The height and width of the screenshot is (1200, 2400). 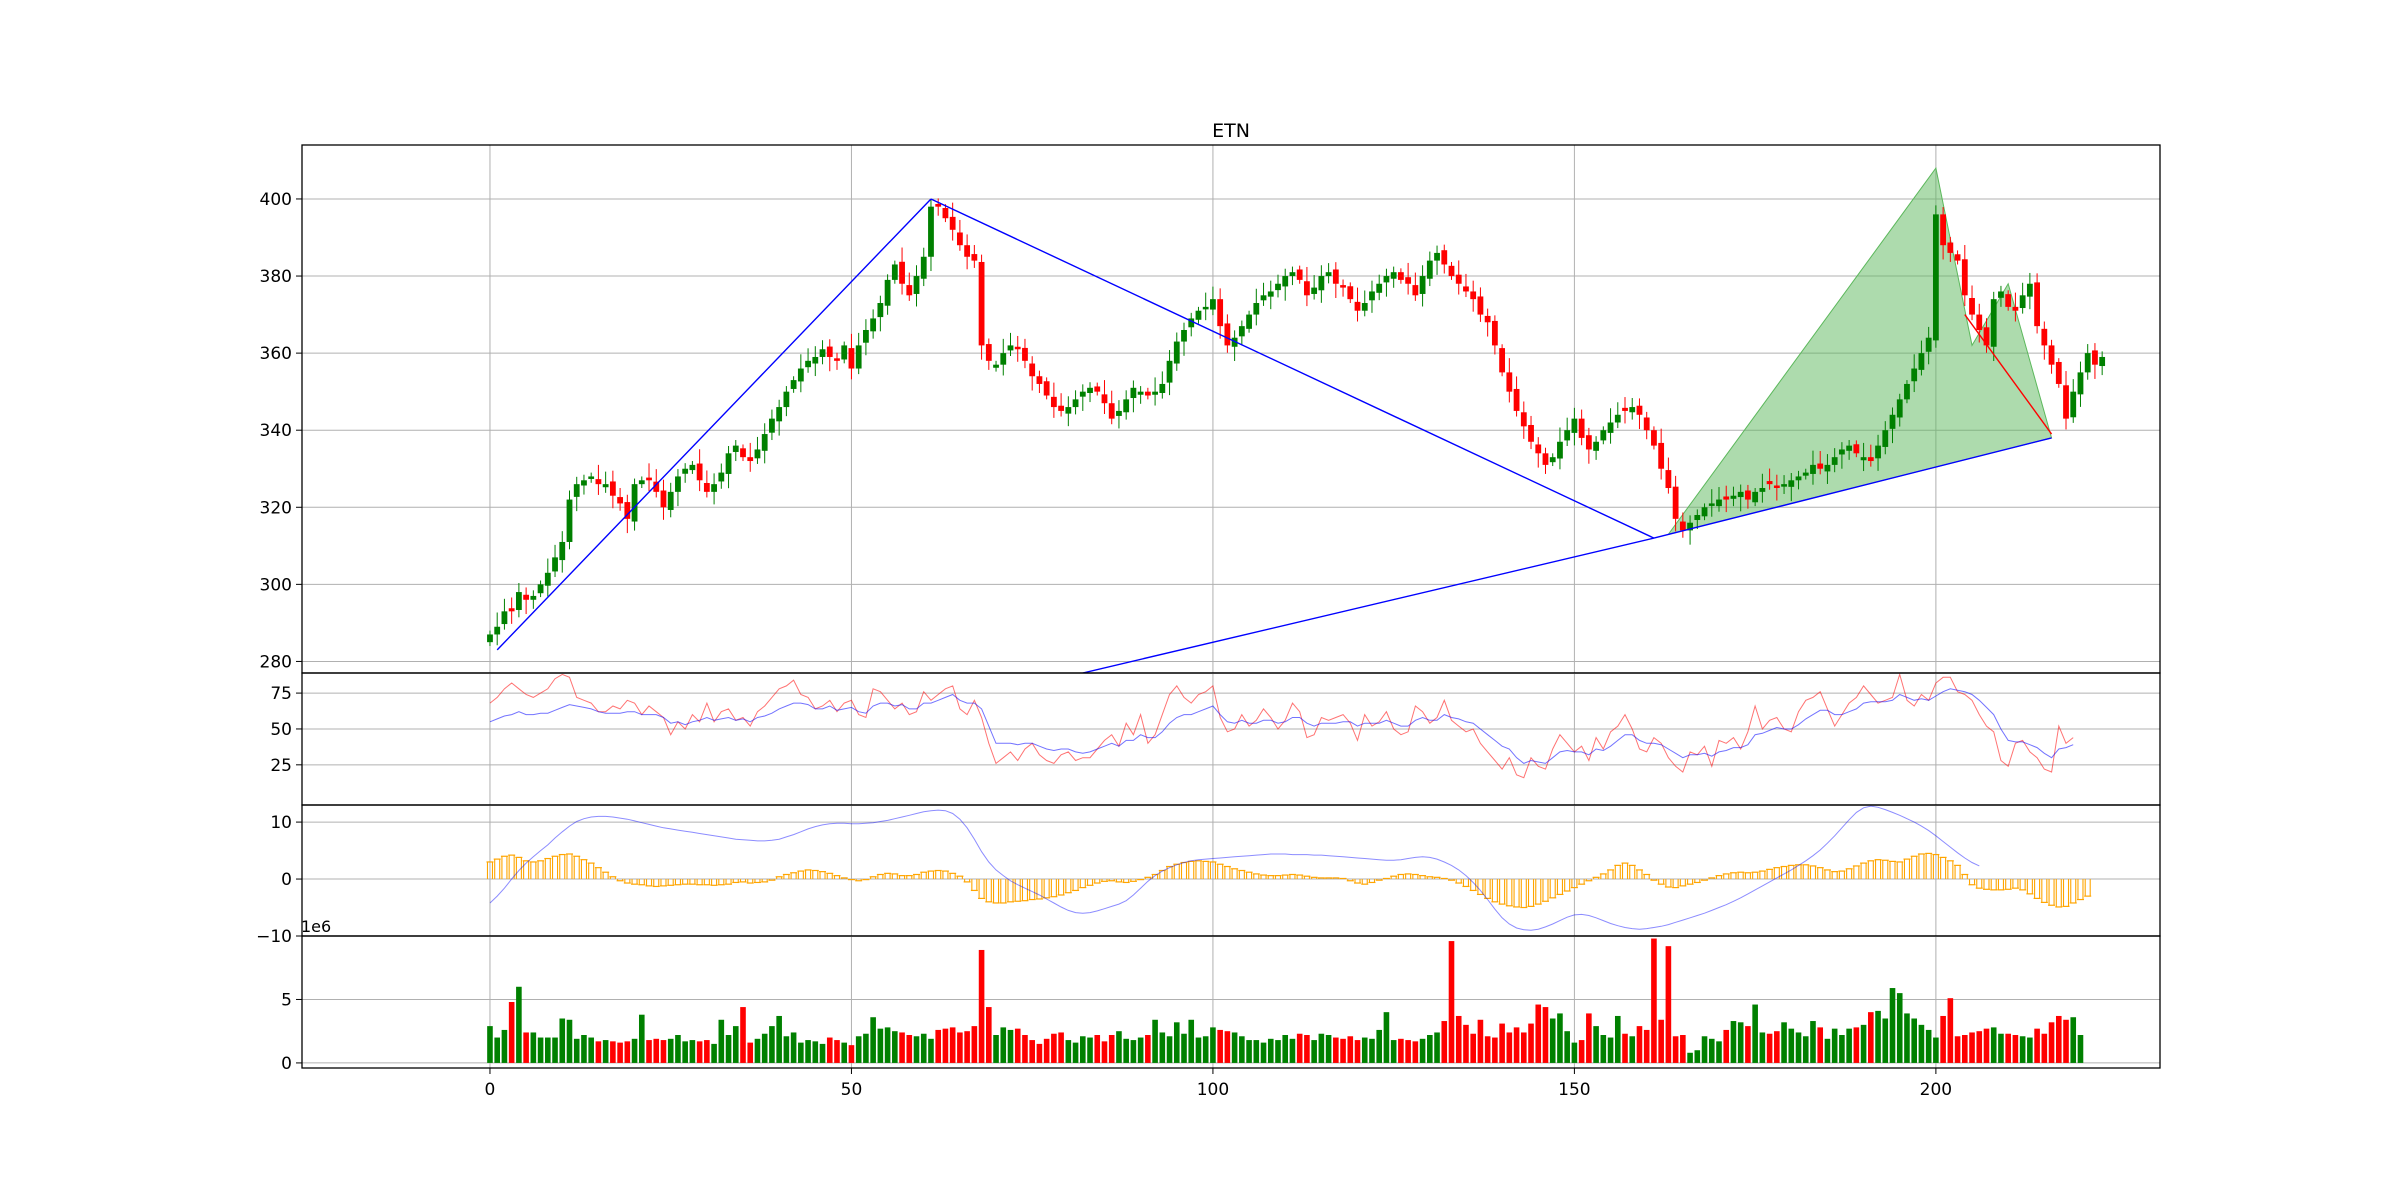 I want to click on macd-ytick-label: 0, so click(x=286, y=880).